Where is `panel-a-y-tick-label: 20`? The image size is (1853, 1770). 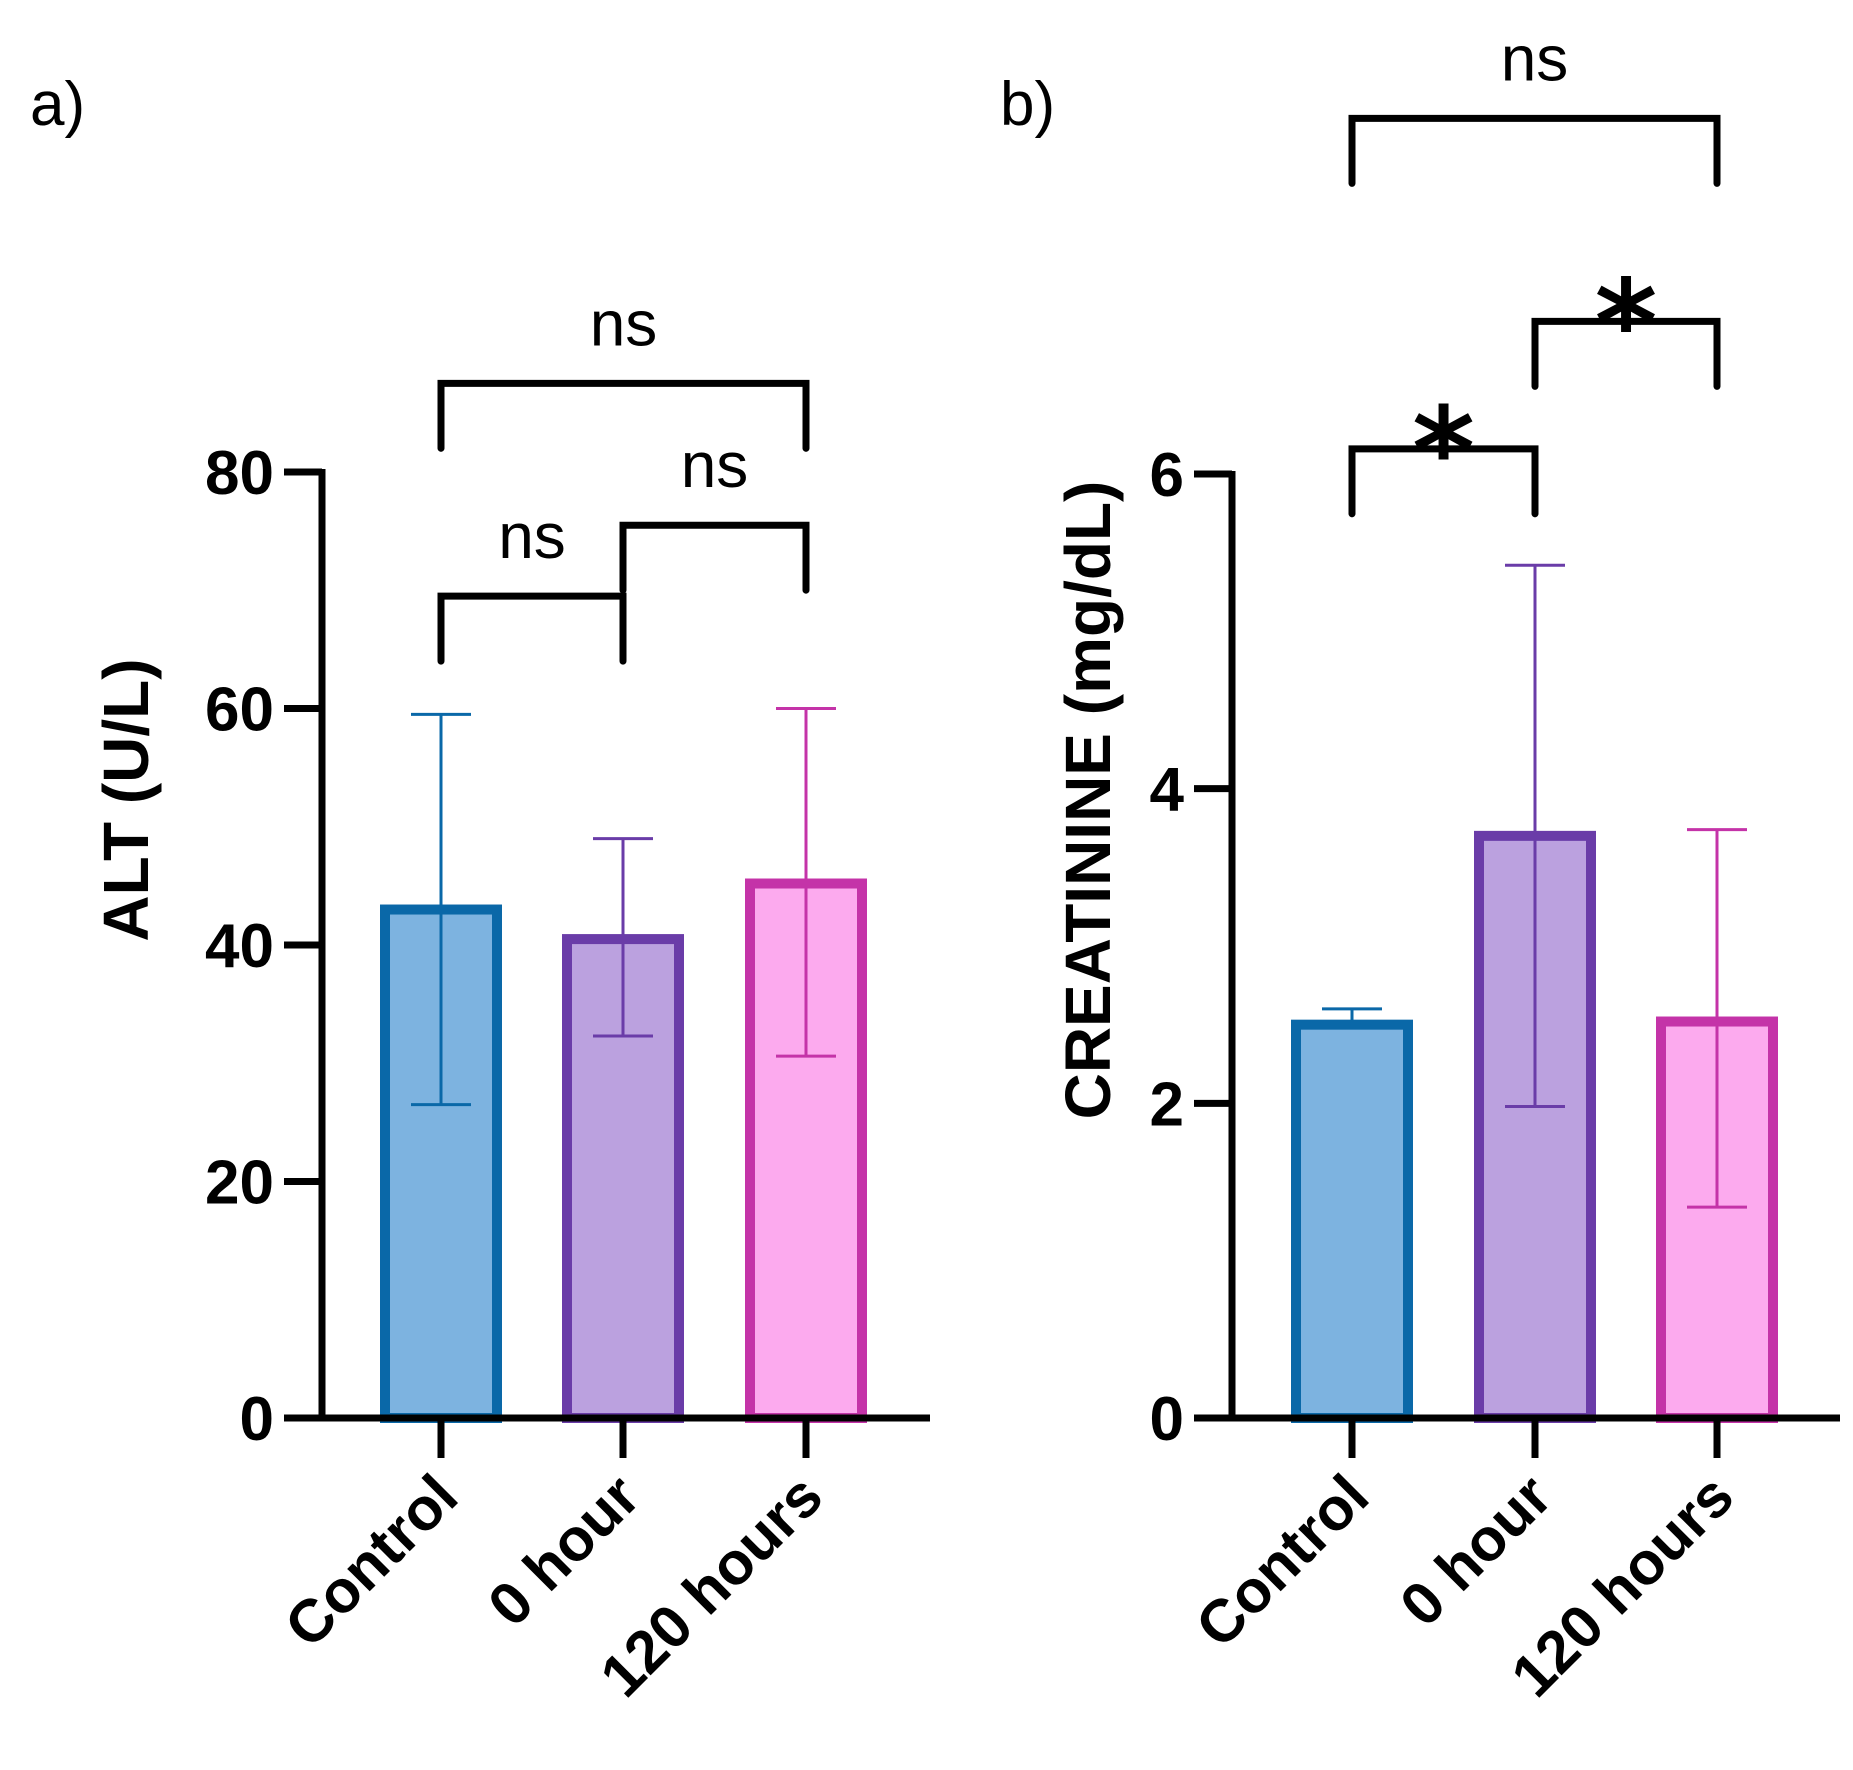
panel-a-y-tick-label: 20 is located at coordinates (239, 1183).